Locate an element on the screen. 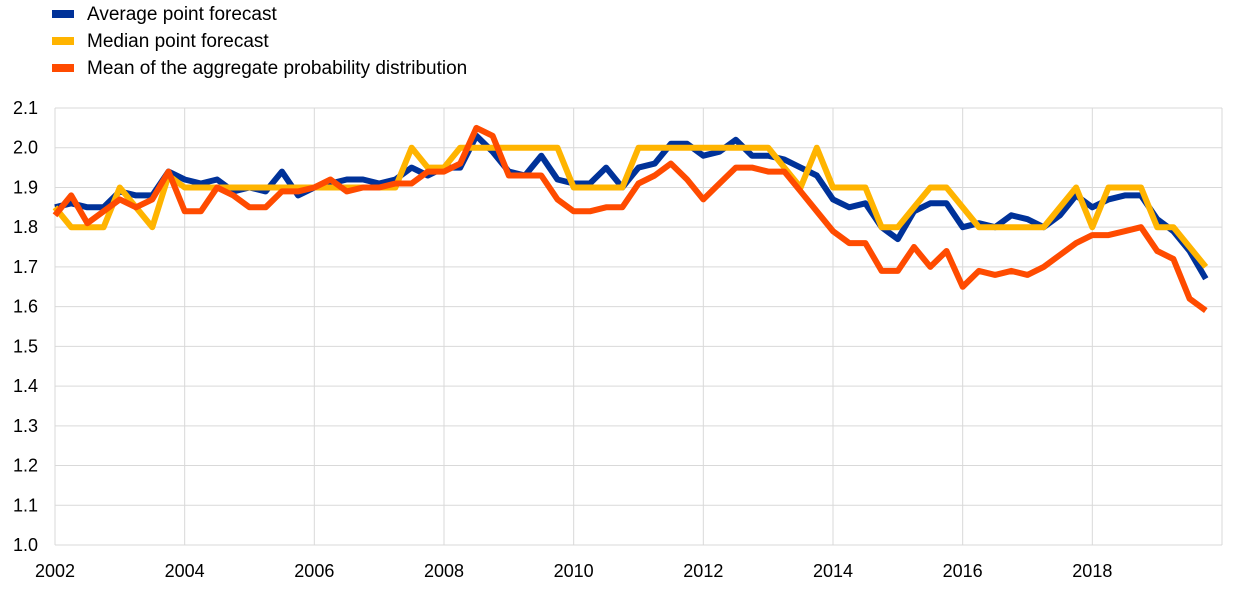  x-tick-label-2012: 2012 is located at coordinates (703, 571).